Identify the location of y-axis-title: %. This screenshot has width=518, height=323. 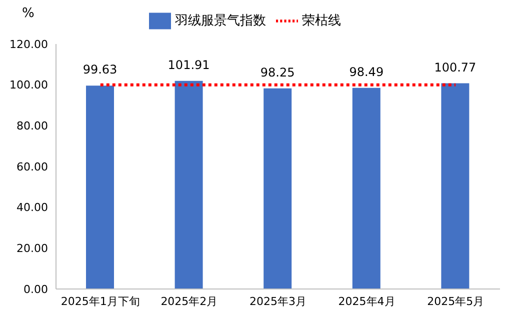
(28, 13).